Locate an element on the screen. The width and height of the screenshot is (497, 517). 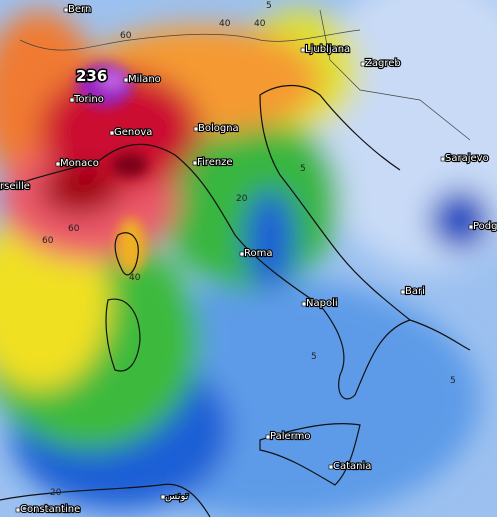
city-label: Bari is located at coordinates (415, 291).